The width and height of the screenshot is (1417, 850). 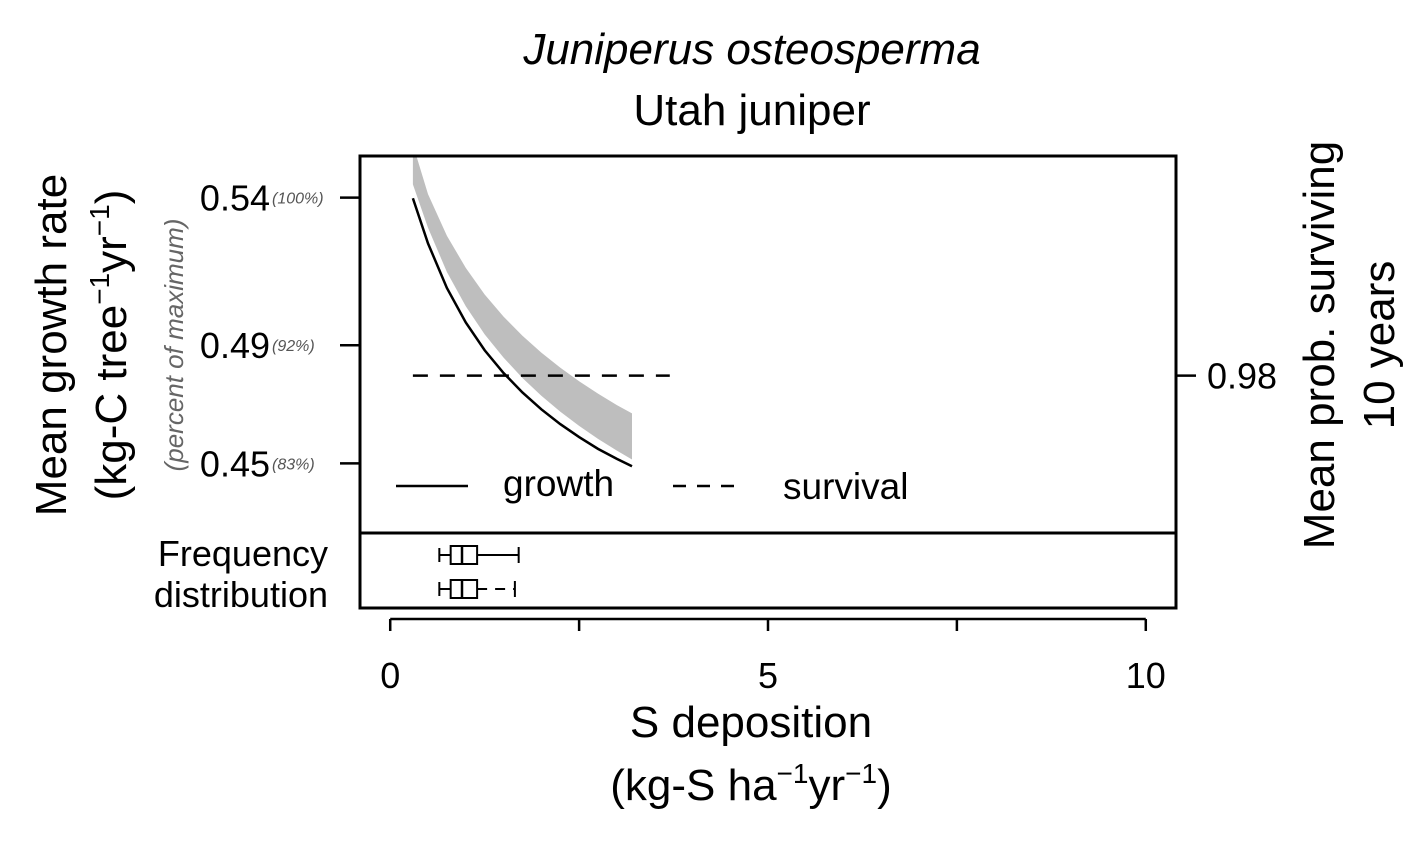 What do you see at coordinates (652, 485) in the screenshot?
I see `legend: growth survival` at bounding box center [652, 485].